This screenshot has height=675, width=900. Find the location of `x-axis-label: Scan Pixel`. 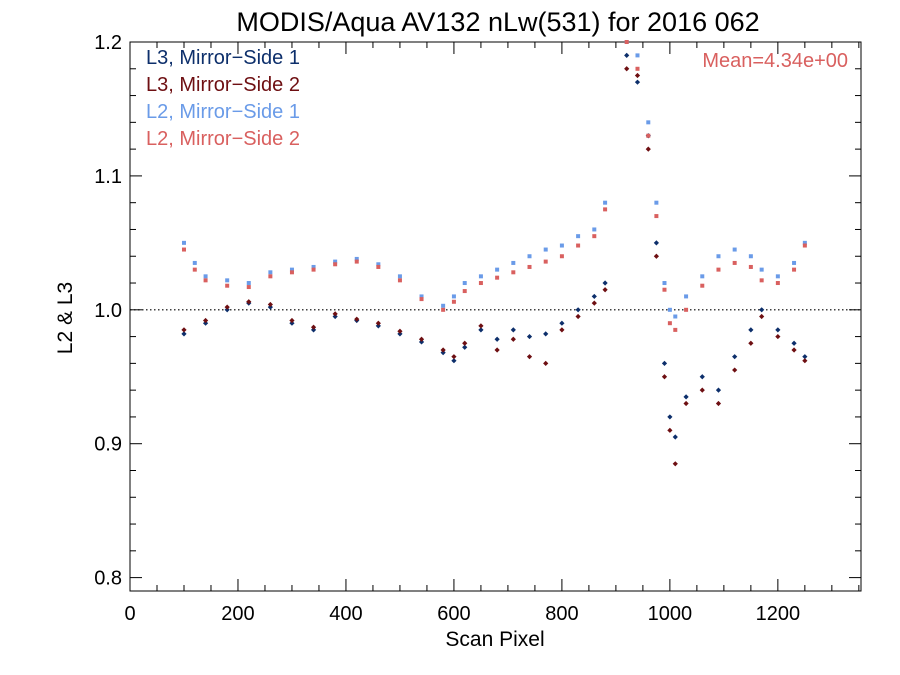

x-axis-label: Scan Pixel is located at coordinates (494, 639).